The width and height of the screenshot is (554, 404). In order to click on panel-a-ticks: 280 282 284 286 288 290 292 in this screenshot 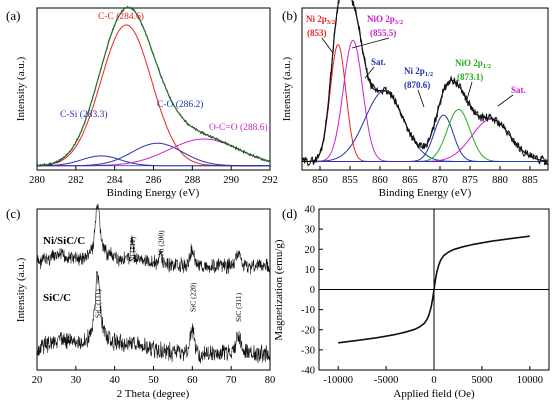, I will do `click(153, 176)`.